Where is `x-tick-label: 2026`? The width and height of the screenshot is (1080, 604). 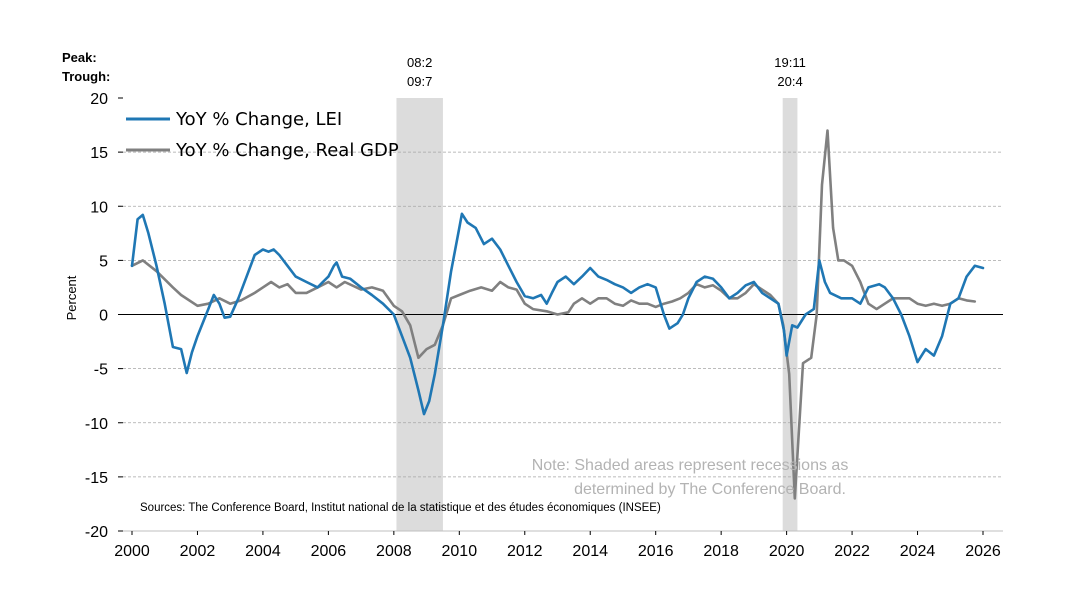 x-tick-label: 2026 is located at coordinates (983, 551).